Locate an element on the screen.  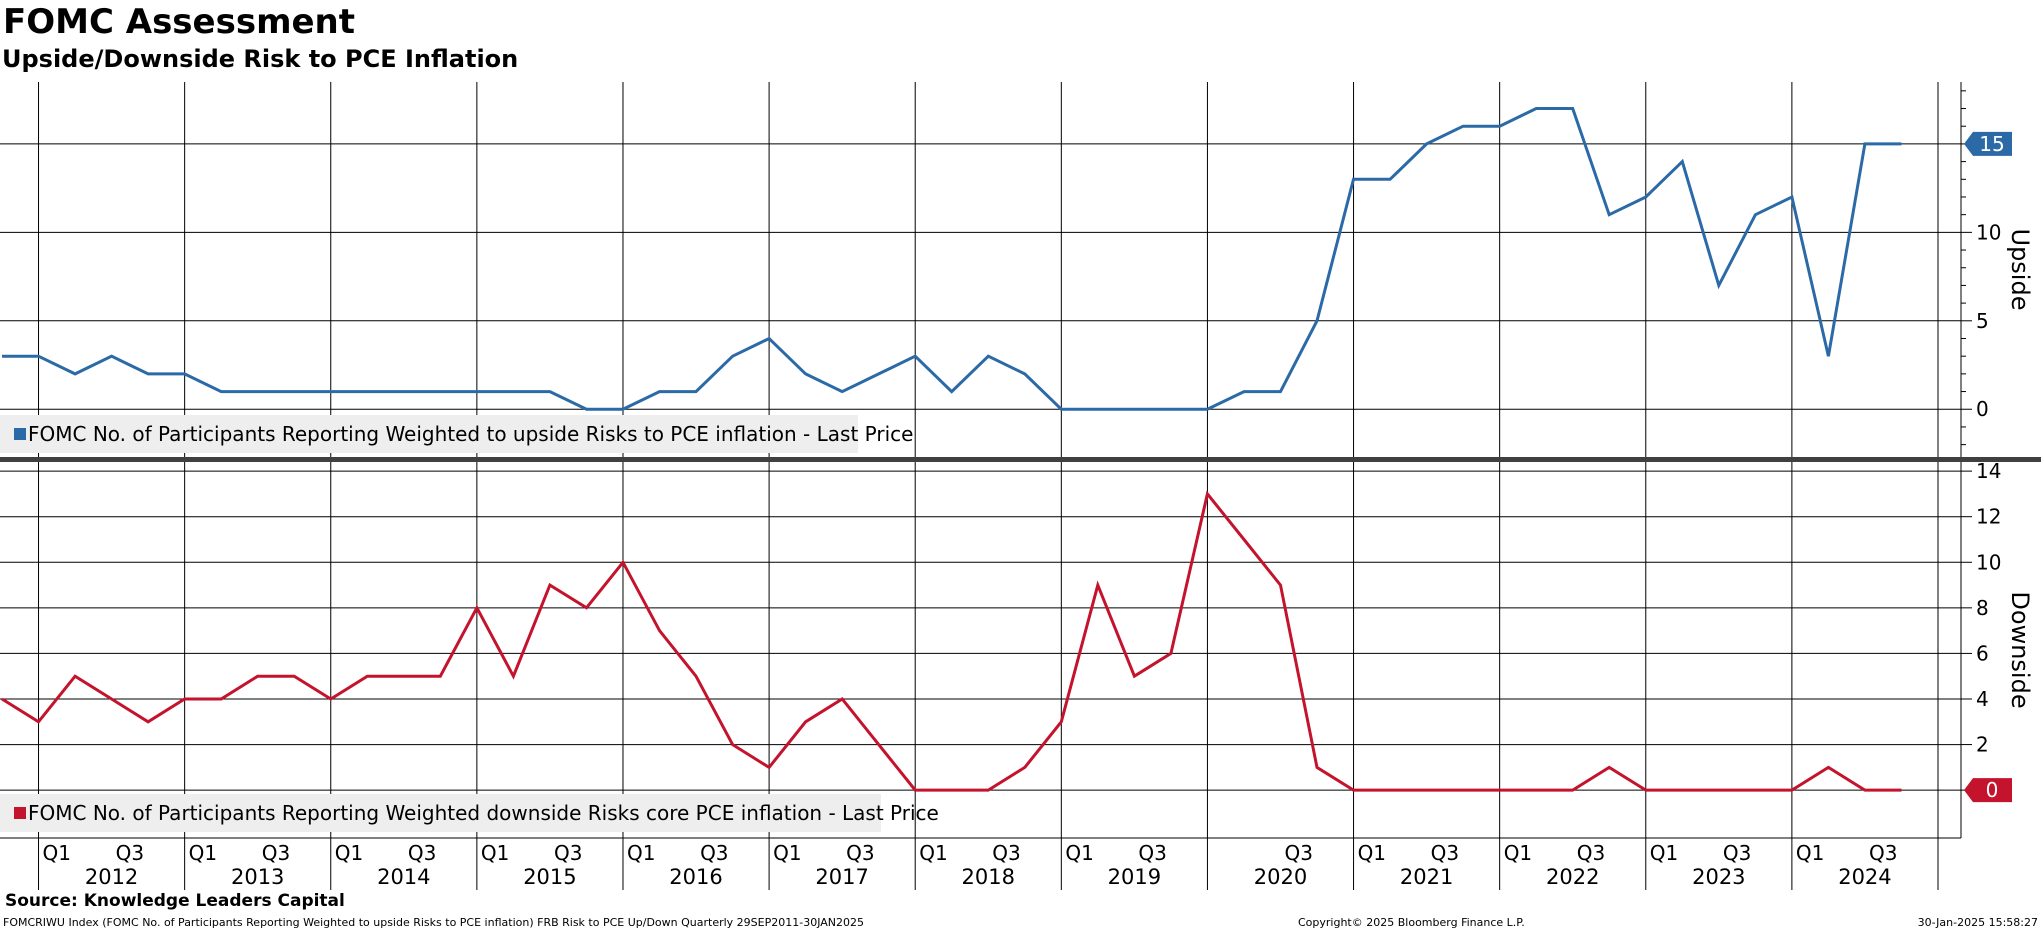
x-year-label: 2017 is located at coordinates (841, 877).